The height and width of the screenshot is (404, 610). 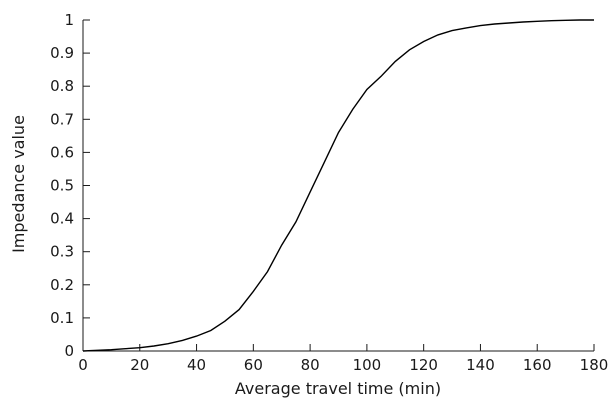 What do you see at coordinates (62, 53) in the screenshot?
I see `y-tick-label: 0.9` at bounding box center [62, 53].